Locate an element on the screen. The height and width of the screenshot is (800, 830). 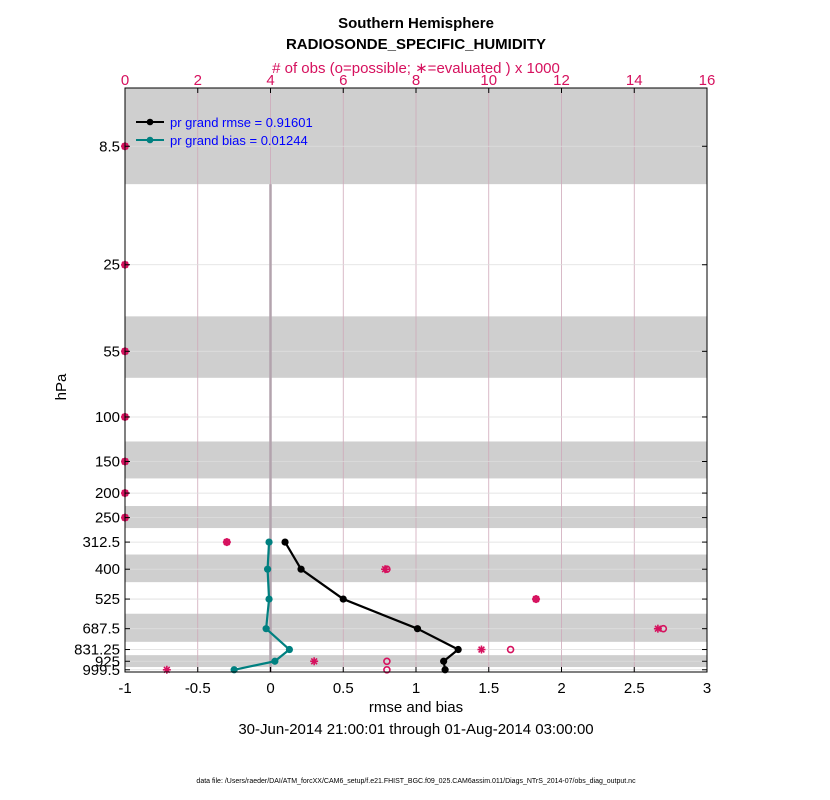
y-axis-label: hPa is located at coordinates (61, 386).